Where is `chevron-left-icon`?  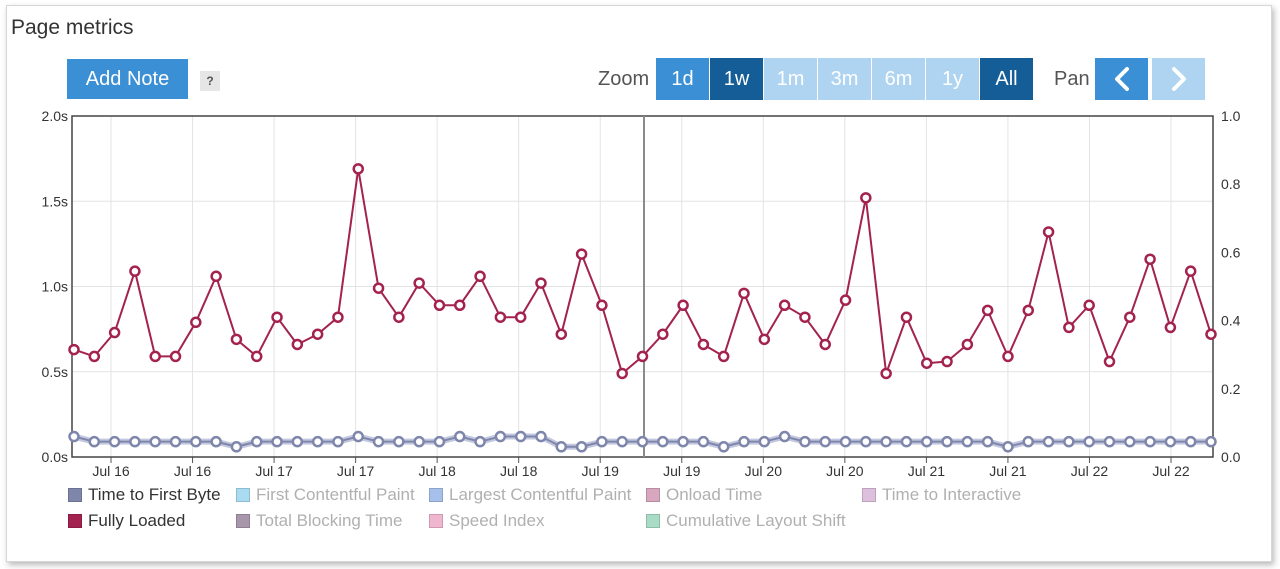 chevron-left-icon is located at coordinates (1121, 79).